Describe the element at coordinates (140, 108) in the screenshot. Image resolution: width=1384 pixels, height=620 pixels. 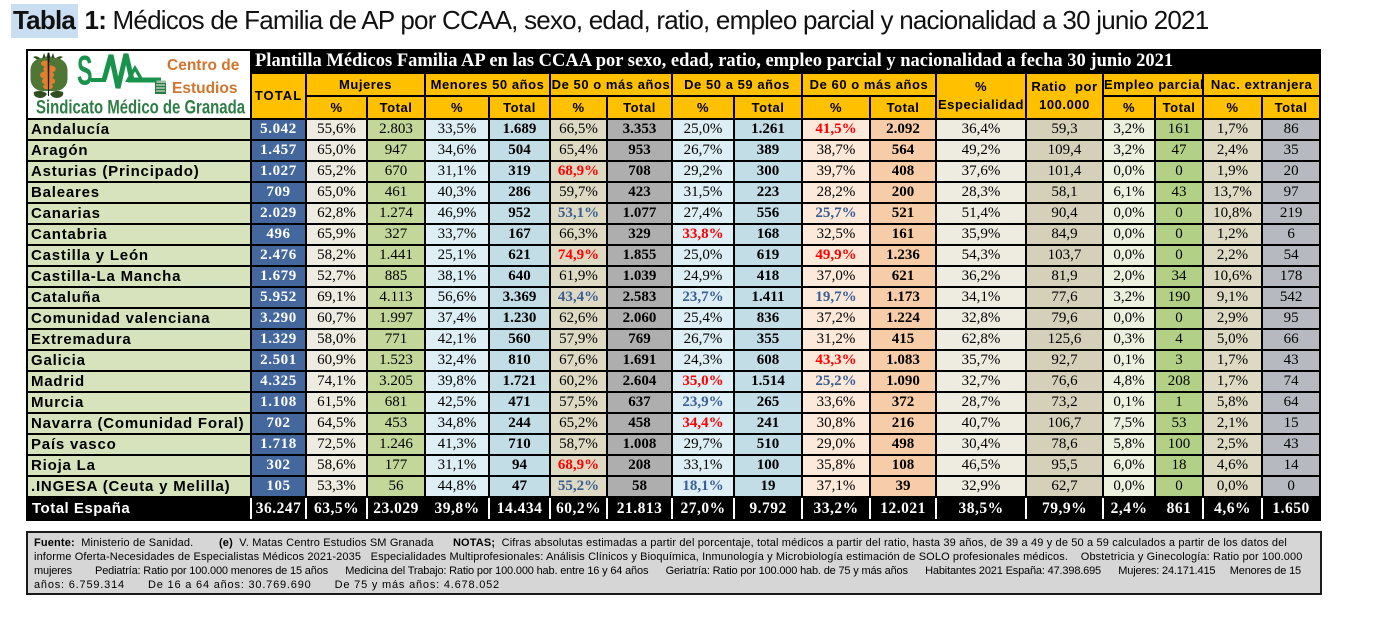
I see `svg-text: Sindicato Médico de Granada` at that location.